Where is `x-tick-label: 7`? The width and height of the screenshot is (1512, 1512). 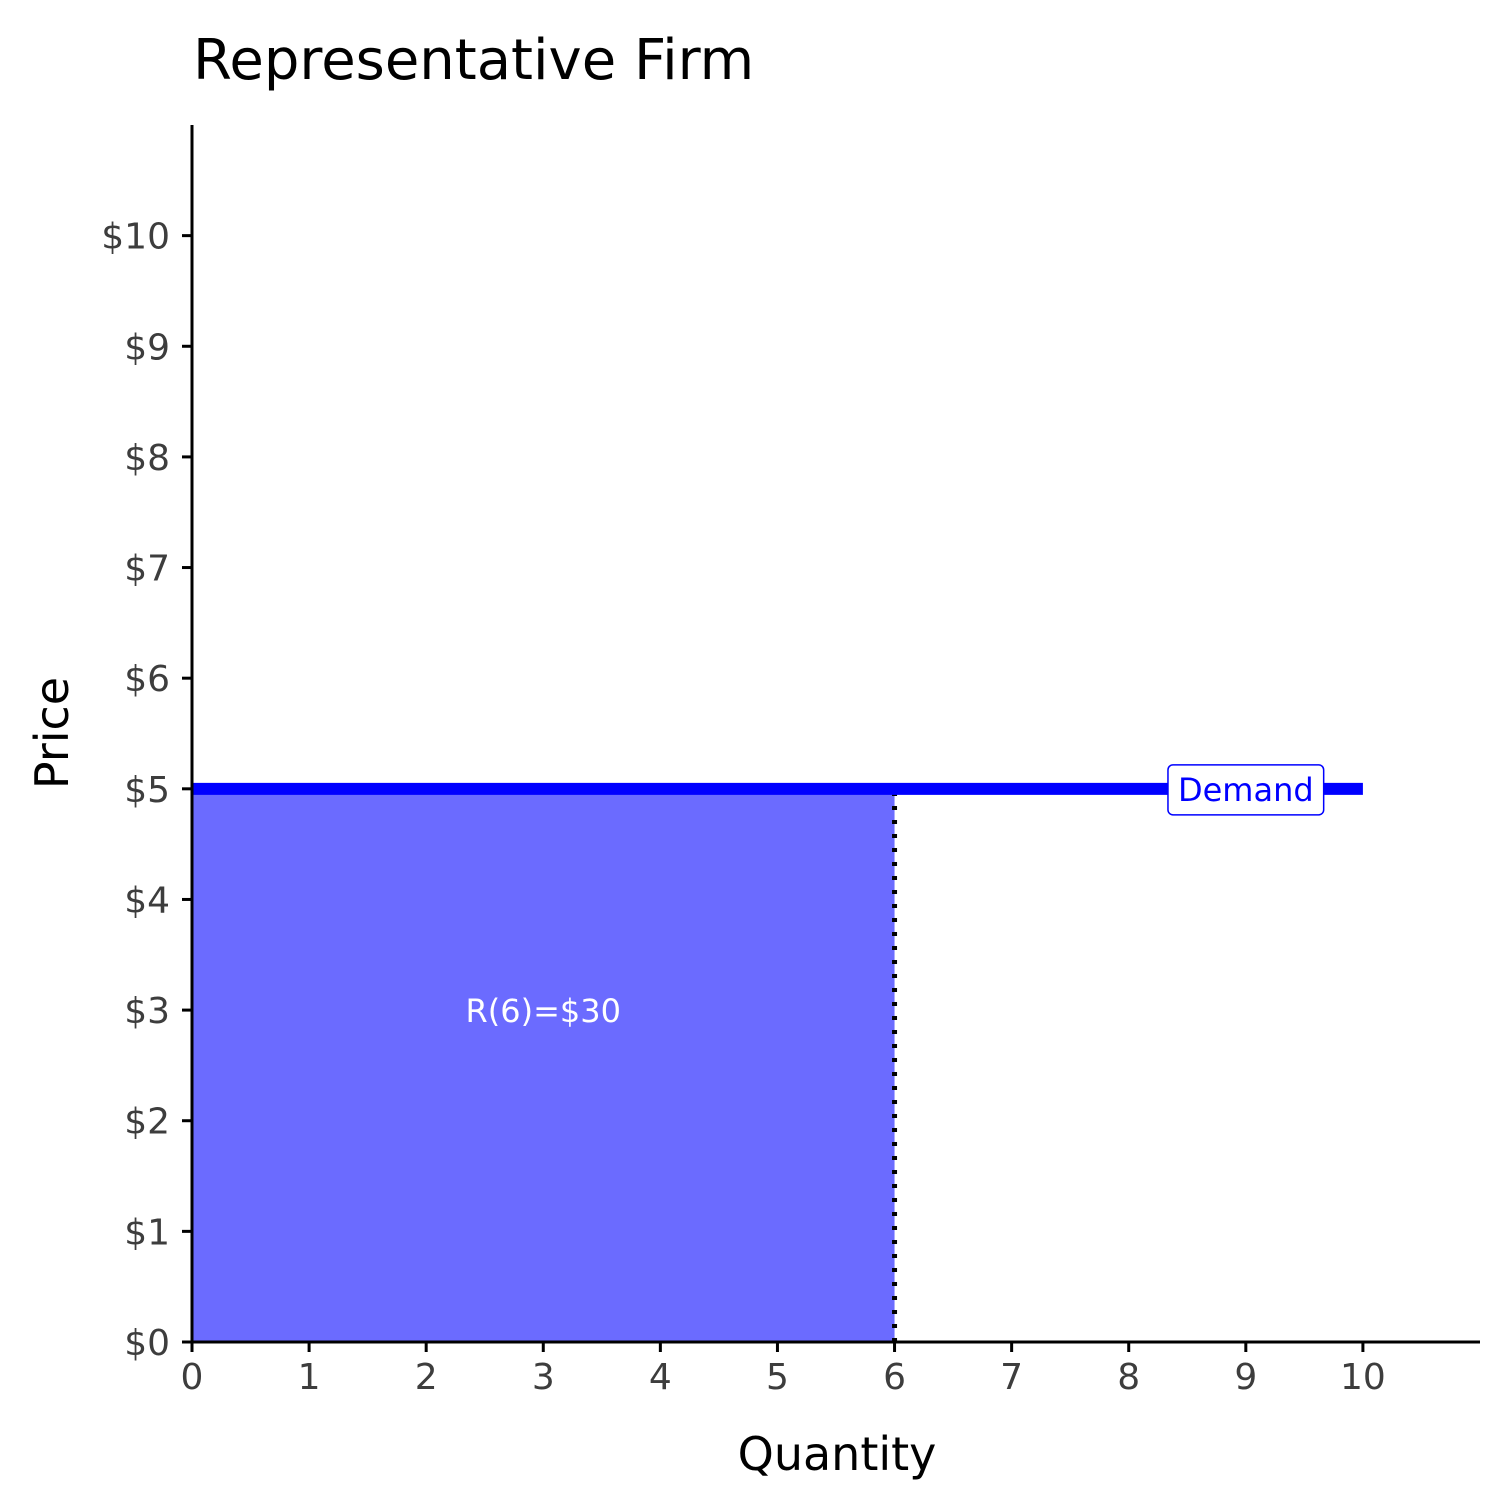 x-tick-label: 7 is located at coordinates (1011, 1377).